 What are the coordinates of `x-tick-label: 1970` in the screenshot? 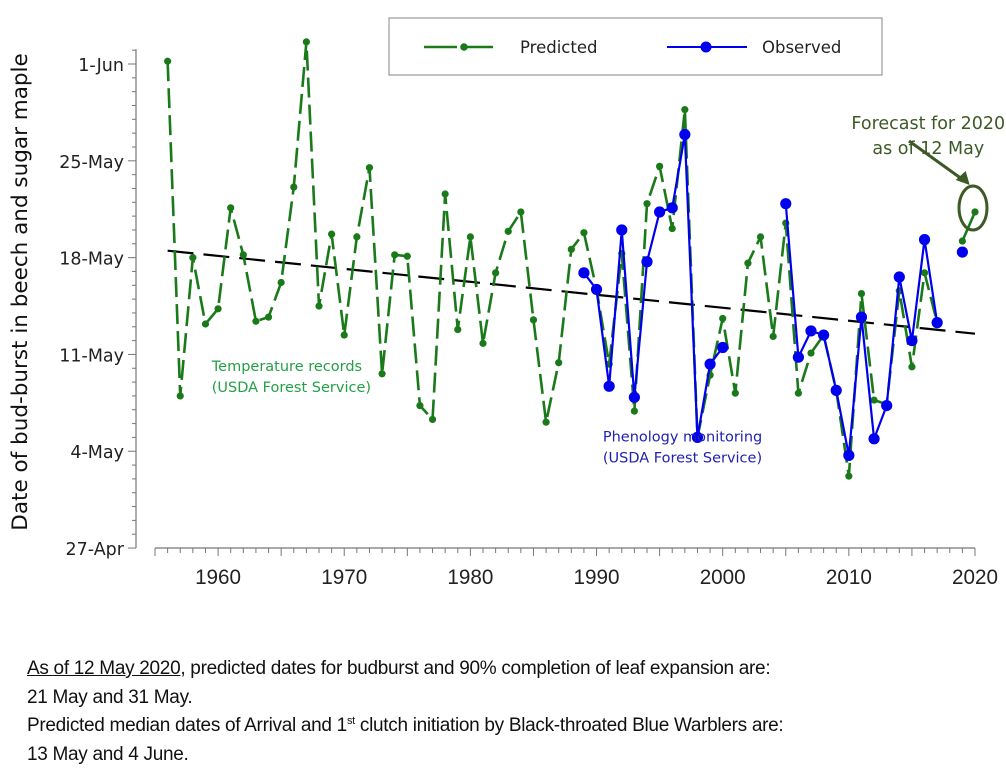 It's located at (344, 577).